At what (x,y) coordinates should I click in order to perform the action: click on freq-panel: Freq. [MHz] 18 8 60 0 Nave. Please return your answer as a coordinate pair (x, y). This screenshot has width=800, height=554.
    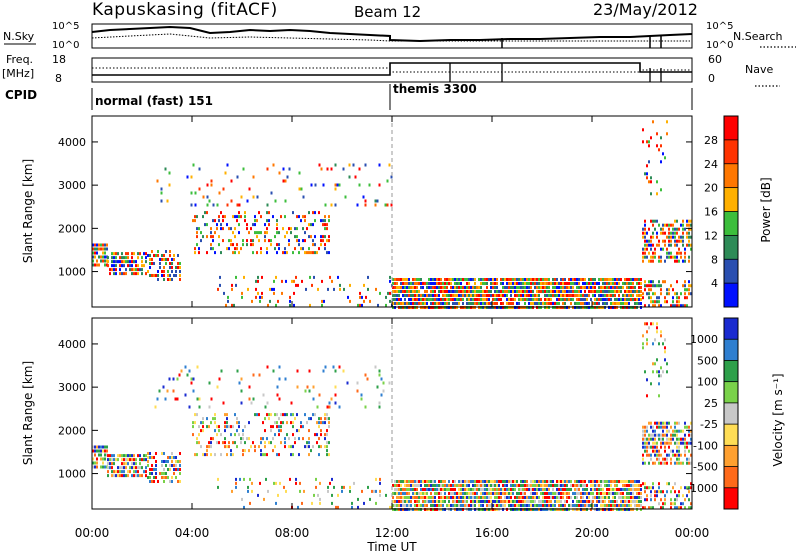
    Looking at the image, I should click on (391, 70).